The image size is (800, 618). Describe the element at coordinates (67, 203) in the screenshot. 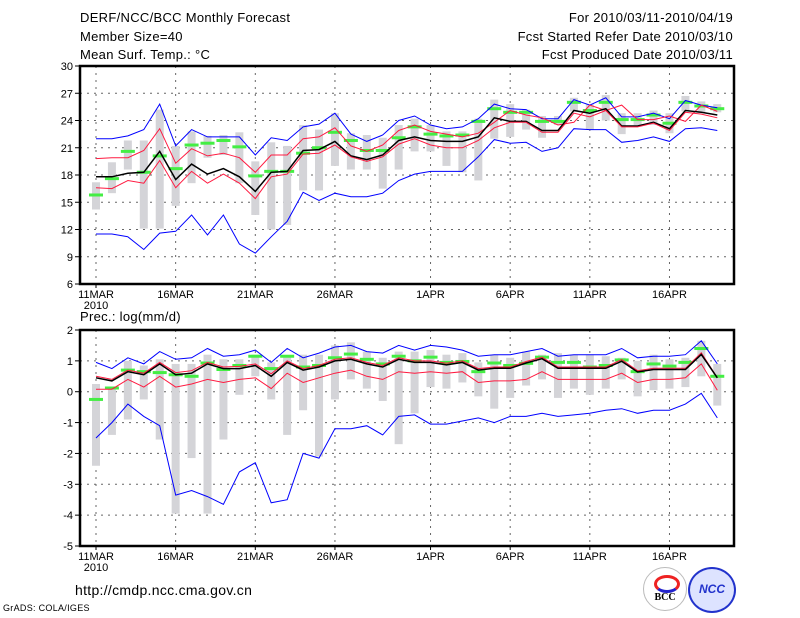

I see `y-tick-label: 15` at that location.